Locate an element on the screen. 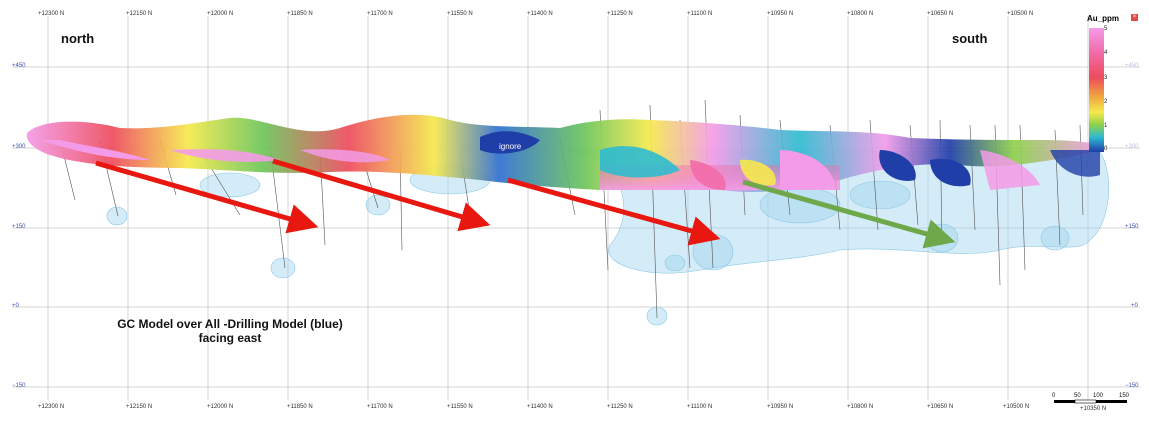 This screenshot has width=1149, height=429. legend-tick: 3 is located at coordinates (1106, 78).